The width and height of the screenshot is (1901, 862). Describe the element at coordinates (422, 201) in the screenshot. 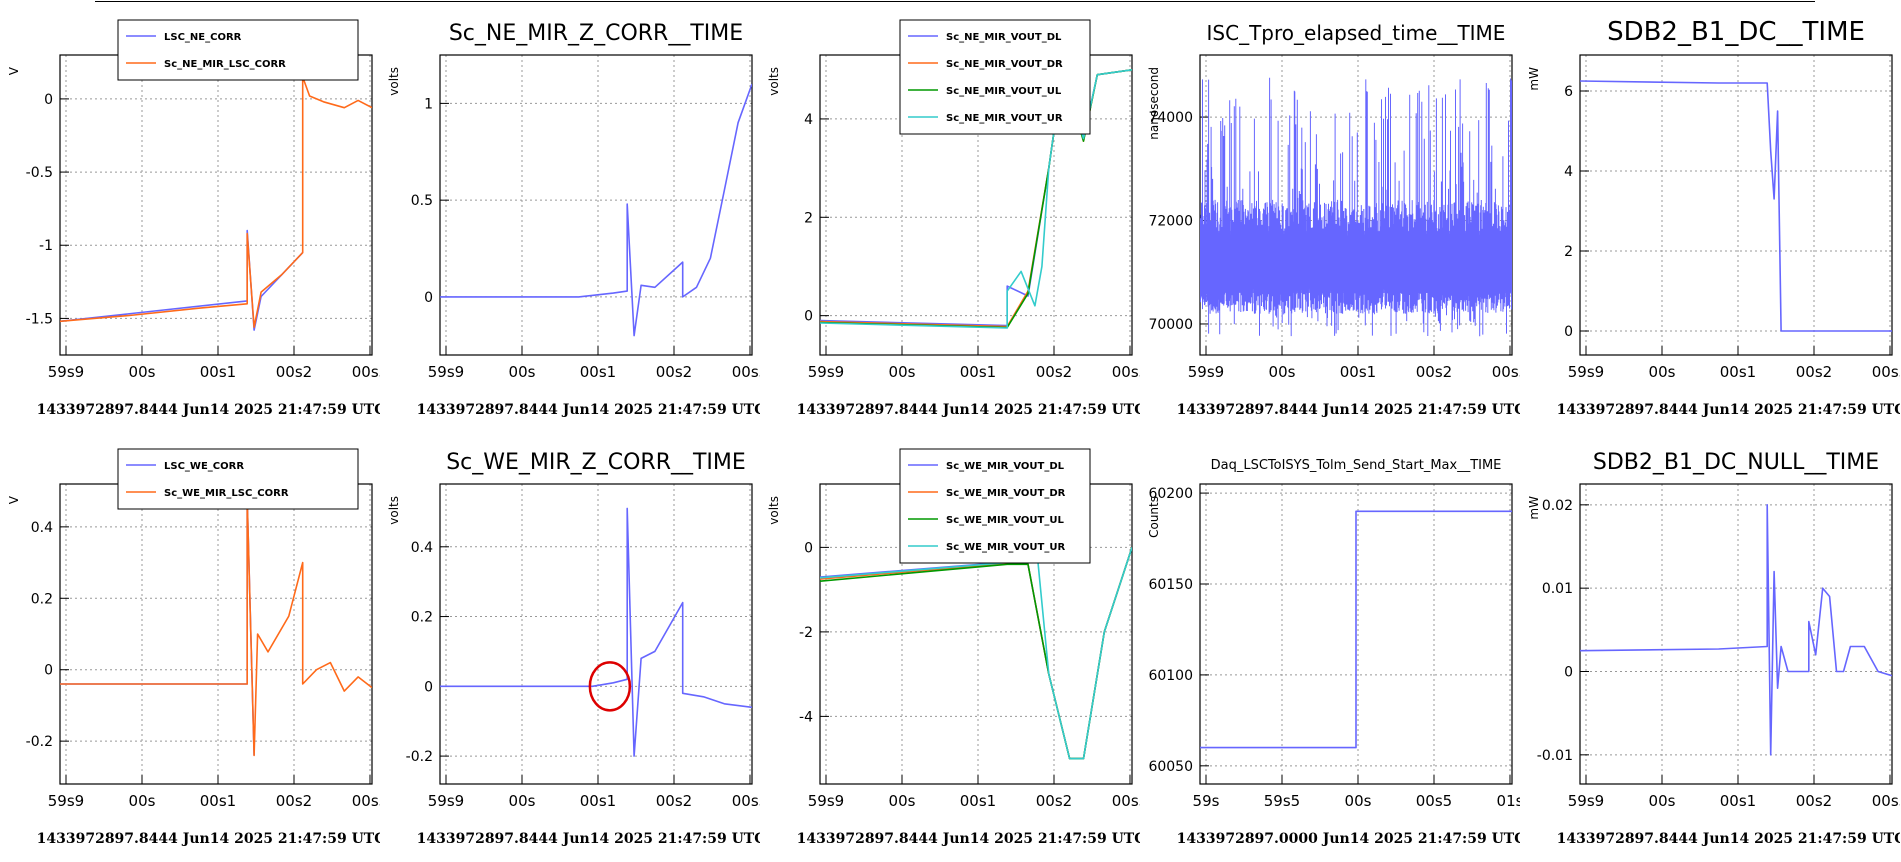

I see `y-tick-label: 0.5` at that location.